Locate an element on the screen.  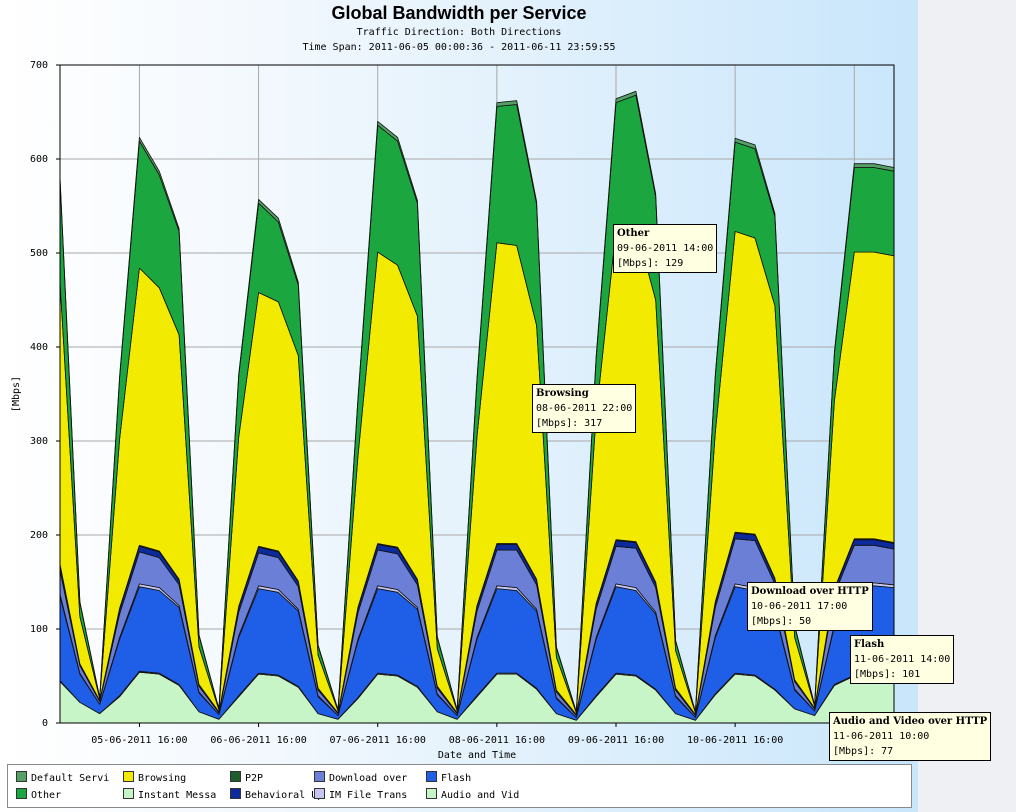
tooltip-flash: Flash 11-06-2011 14:00 [Mbps]: 101 is located at coordinates (902, 659).